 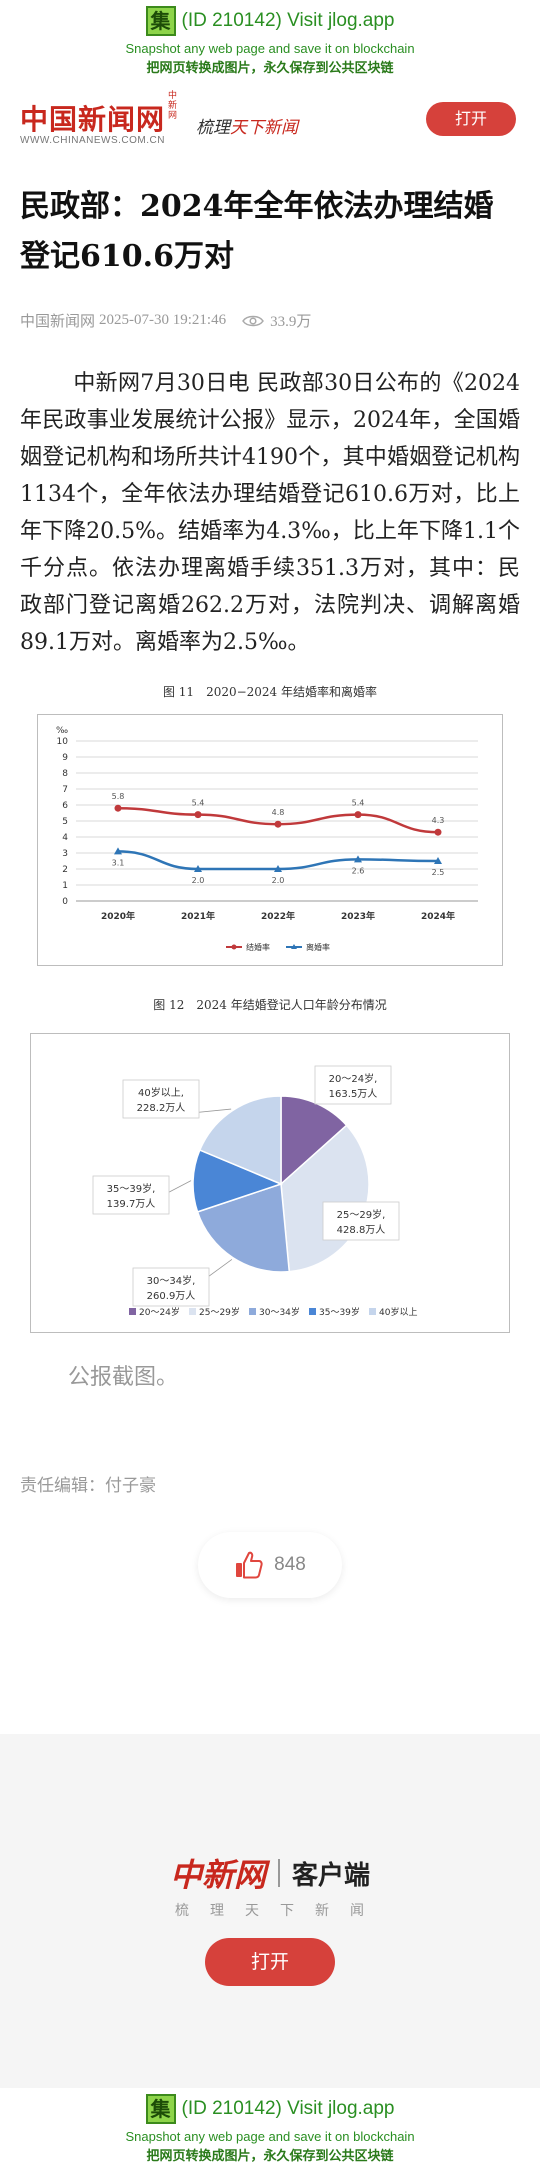 I want to click on y-axis-unit: ‰, so click(x=62, y=731).